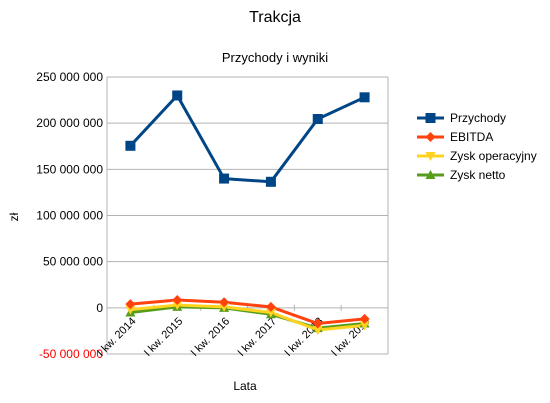 The height and width of the screenshot is (403, 550). What do you see at coordinates (478, 118) in the screenshot?
I see `legend-label: Przychody` at bounding box center [478, 118].